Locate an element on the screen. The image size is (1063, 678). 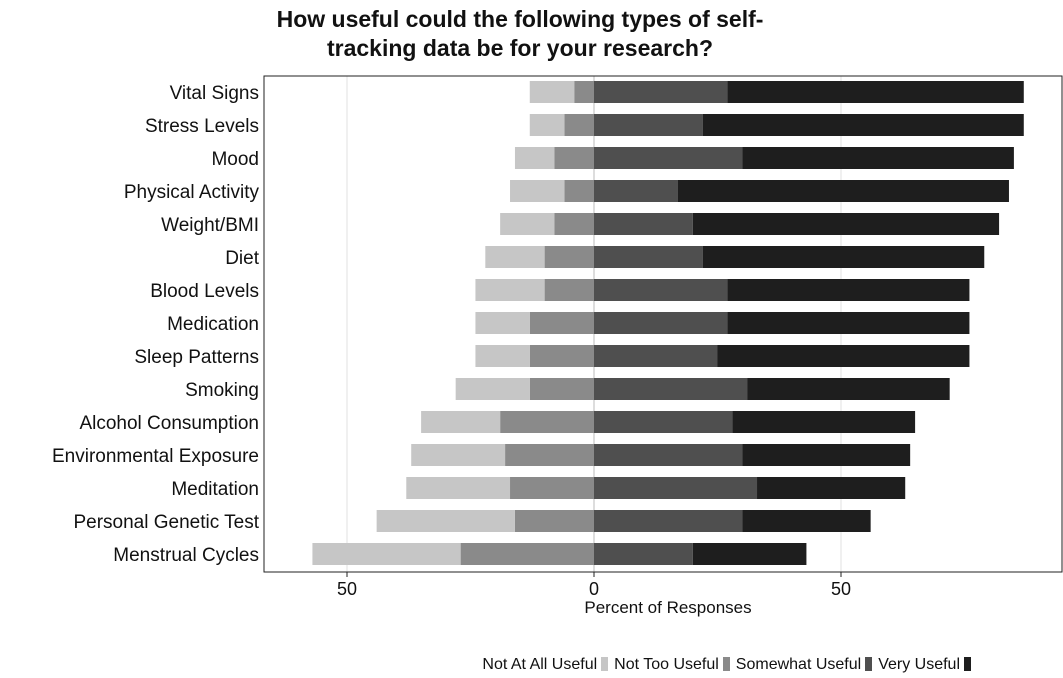
x-tick-label: 0 is located at coordinates (594, 589).